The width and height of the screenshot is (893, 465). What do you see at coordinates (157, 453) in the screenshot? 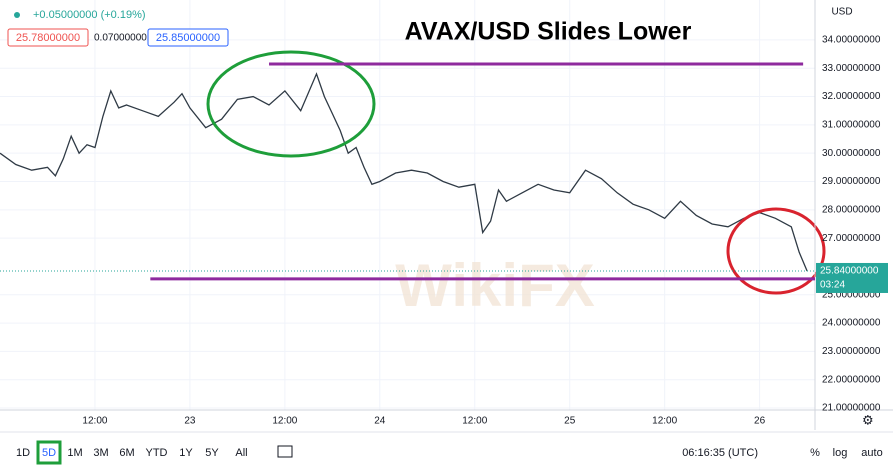
I see `range-button: YTD` at bounding box center [157, 453].